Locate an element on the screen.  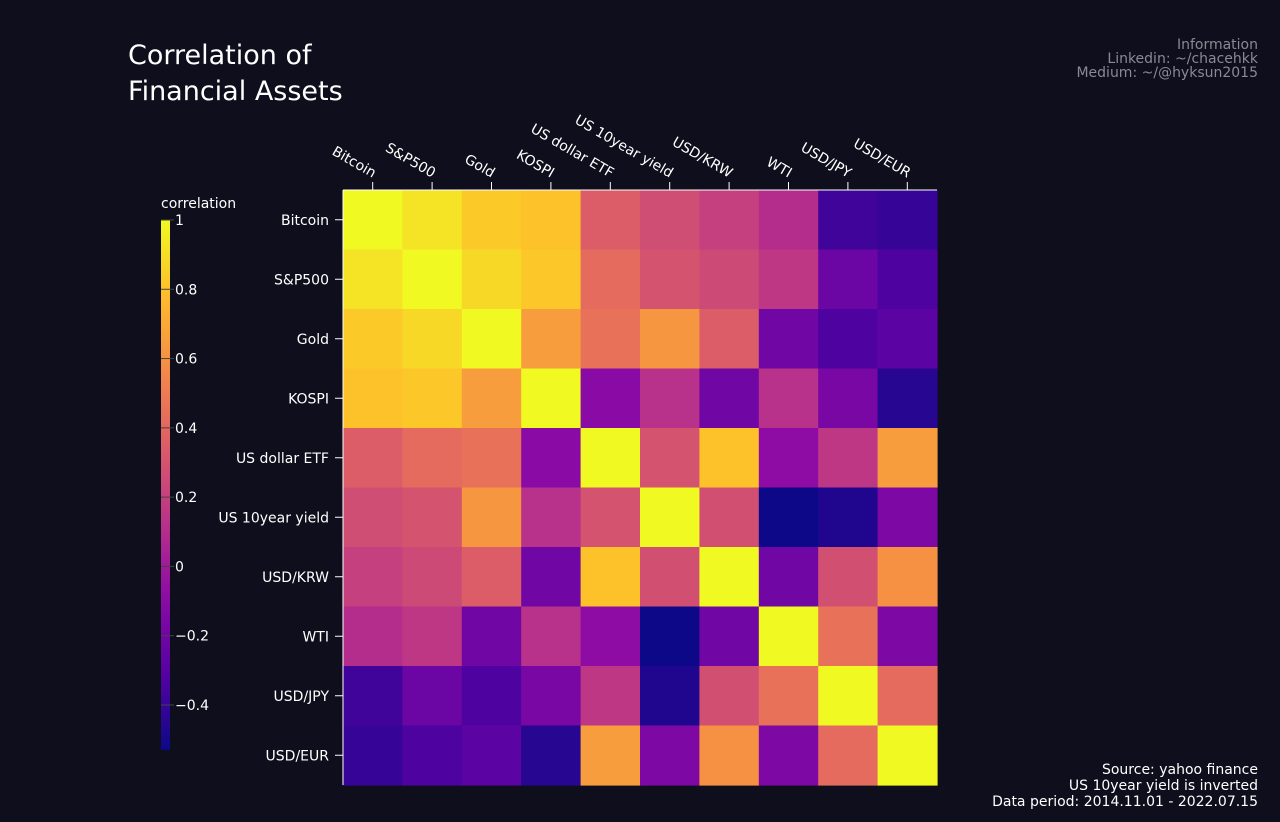
y-tick-label: WTI is located at coordinates (315, 637).